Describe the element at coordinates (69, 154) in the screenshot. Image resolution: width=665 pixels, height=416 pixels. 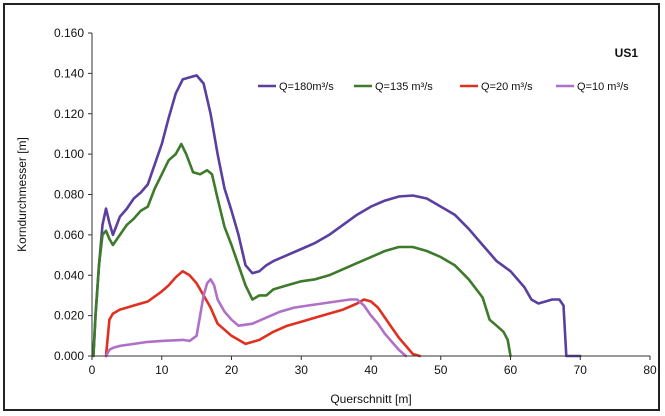
I see `y-tick-label: 0.100` at that location.